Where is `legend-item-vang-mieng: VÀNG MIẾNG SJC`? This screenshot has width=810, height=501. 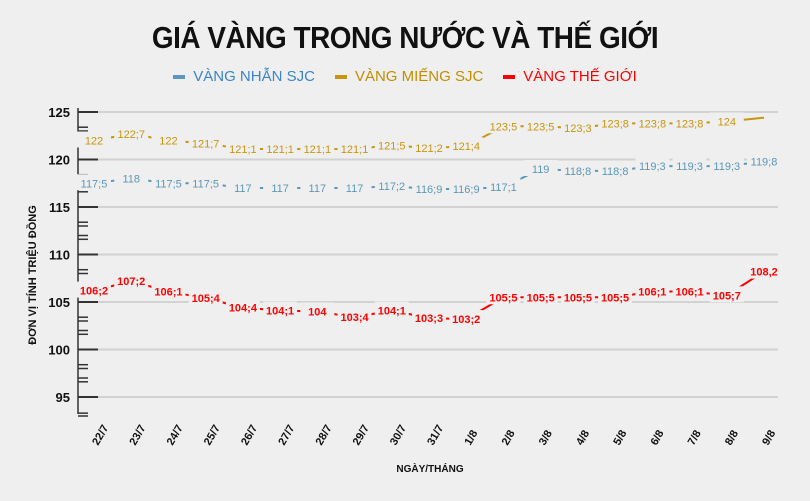 legend-item-vang-mieng: VÀNG MIẾNG SJC is located at coordinates (409, 76).